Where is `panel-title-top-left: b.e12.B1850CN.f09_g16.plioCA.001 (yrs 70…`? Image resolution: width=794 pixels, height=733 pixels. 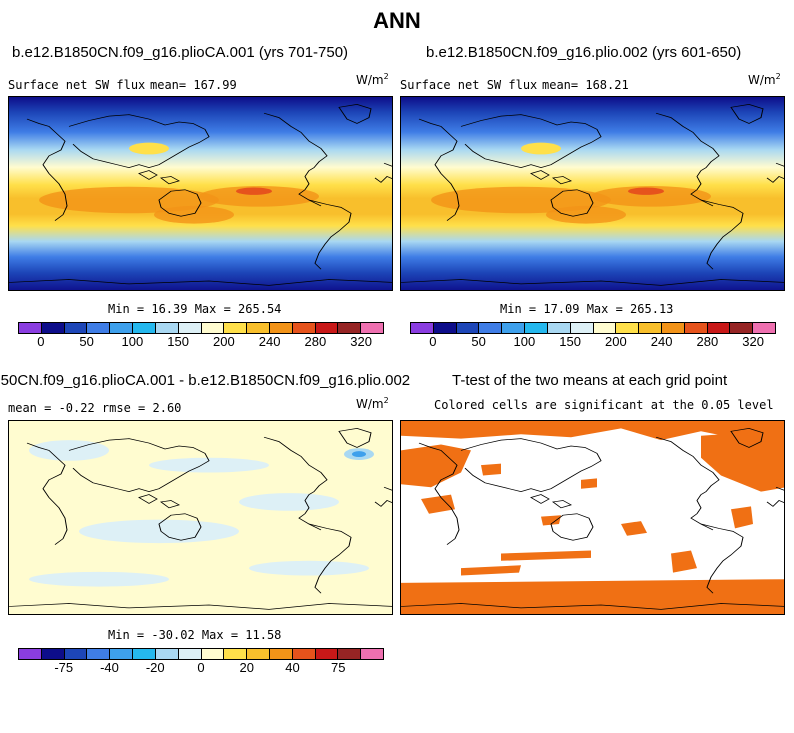 panel-title-top-left: b.e12.B1850CN.f09_g16.plioCA.001 (yrs 70… is located at coordinates (180, 52).